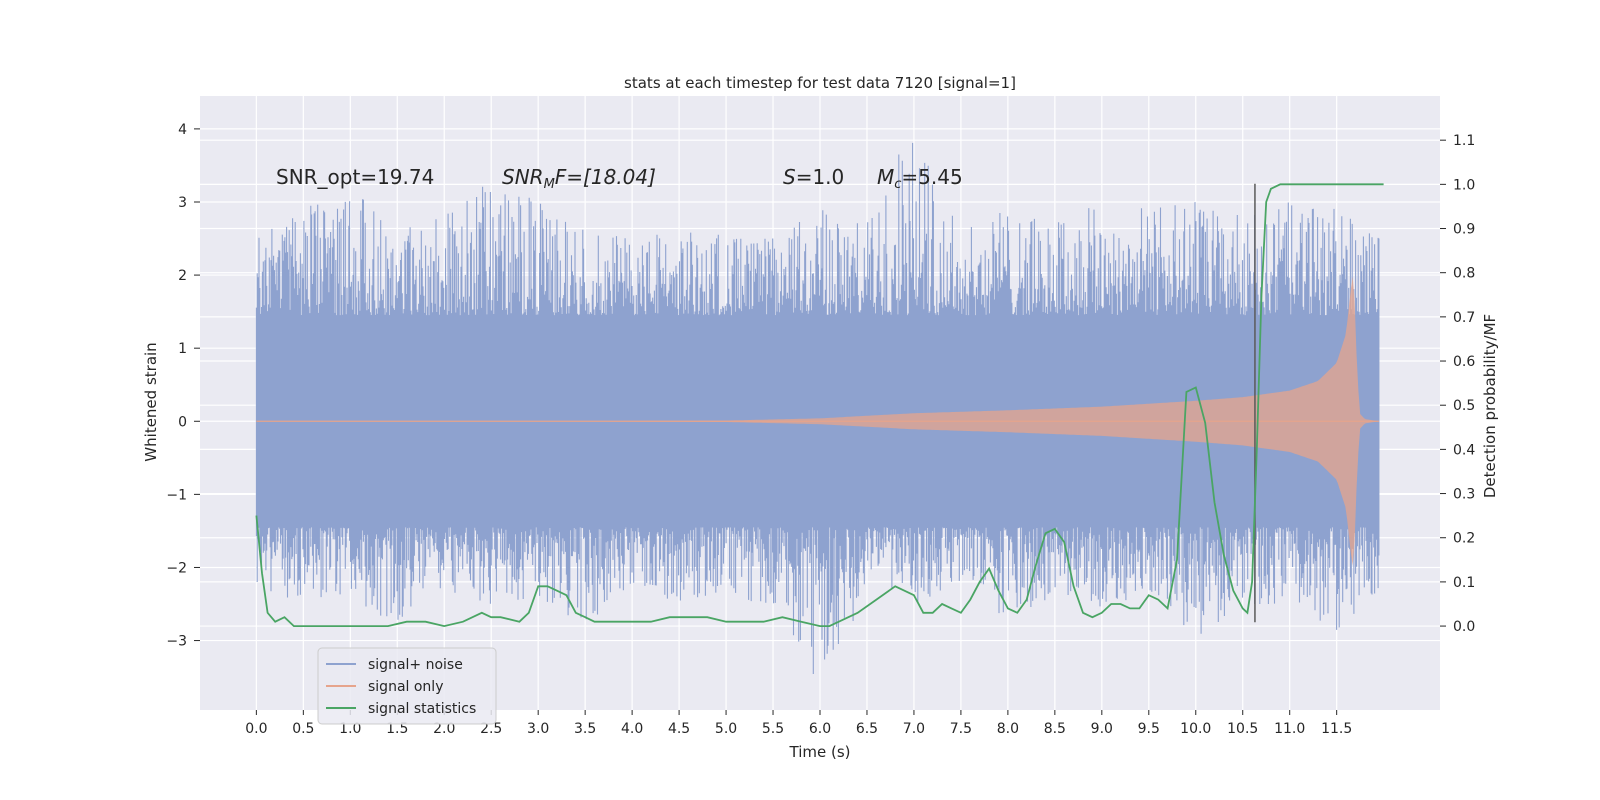  I want to click on x-tick-label: 3.0, so click(538, 729).